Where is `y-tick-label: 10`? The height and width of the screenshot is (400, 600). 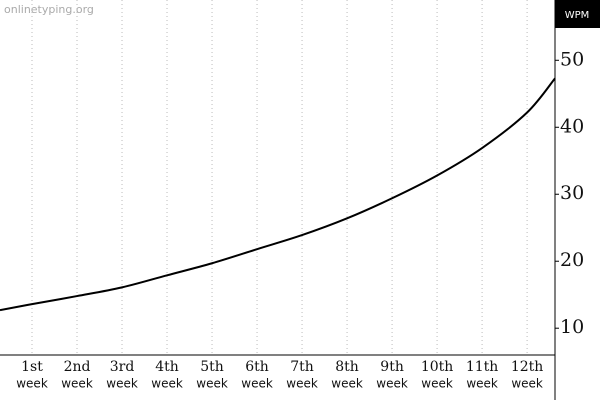
y-tick-label: 10 is located at coordinates (572, 327).